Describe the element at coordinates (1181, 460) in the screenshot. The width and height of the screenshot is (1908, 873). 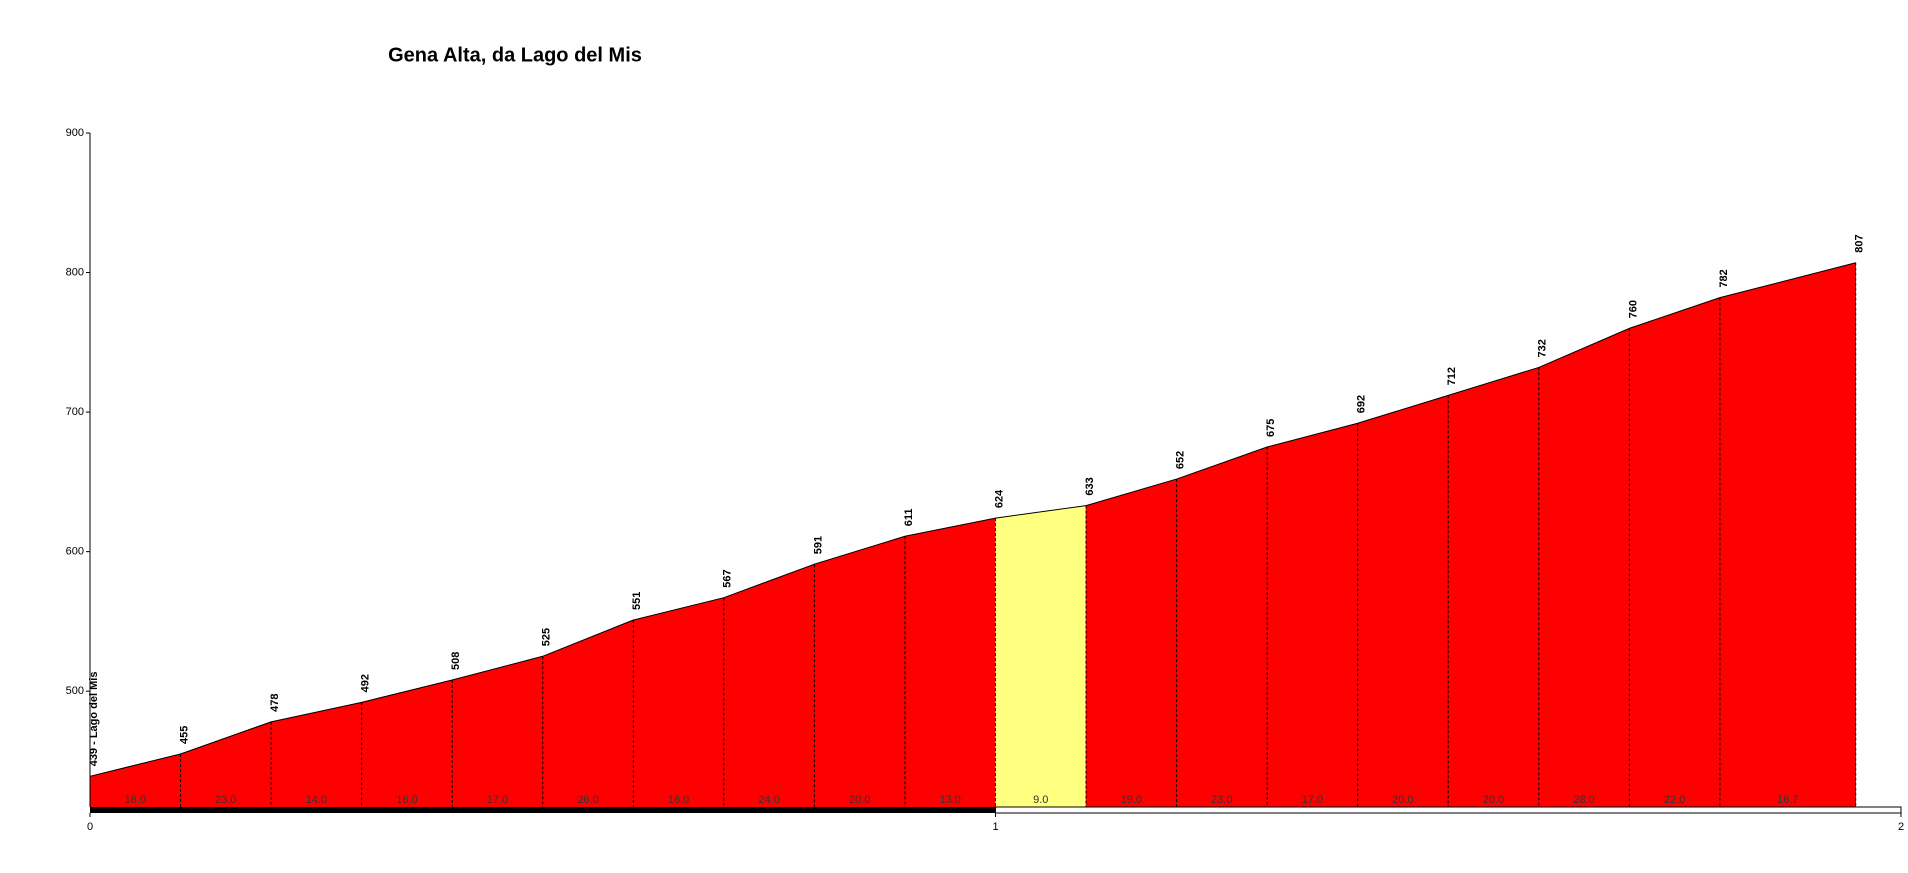
I see `elevation-label: 652` at that location.